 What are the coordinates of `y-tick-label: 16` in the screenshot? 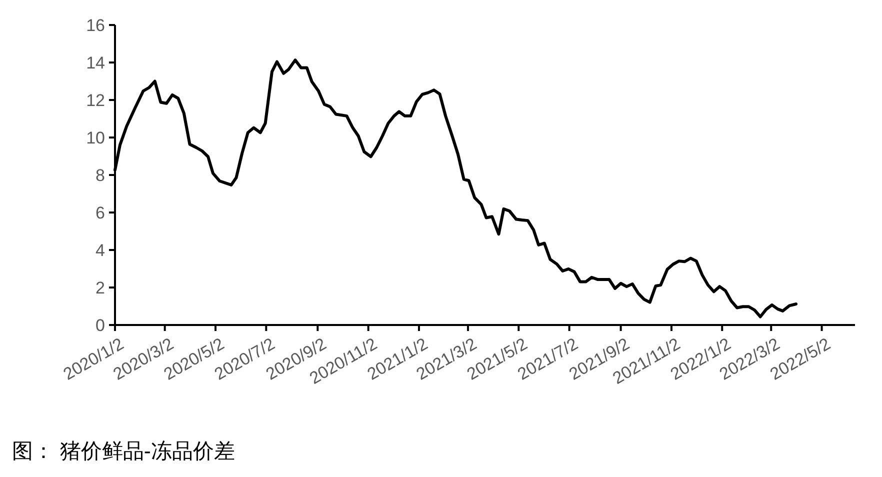 It's located at (95, 25).